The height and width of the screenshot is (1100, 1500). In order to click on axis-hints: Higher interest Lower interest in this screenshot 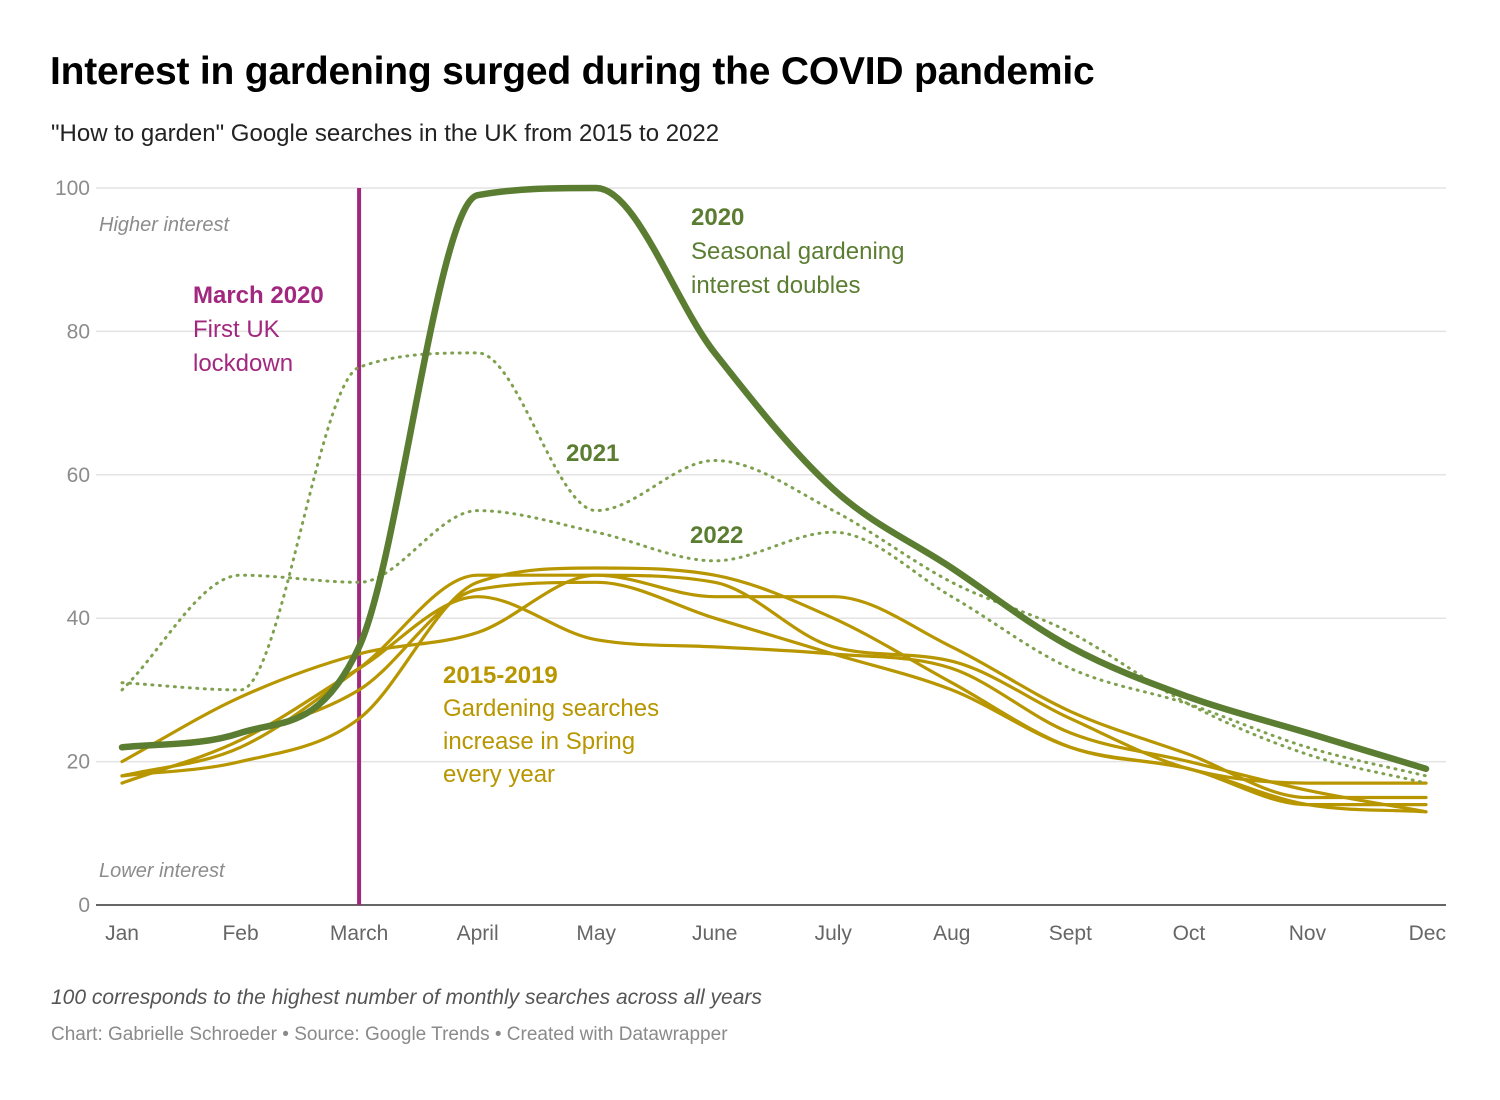, I will do `click(165, 548)`.